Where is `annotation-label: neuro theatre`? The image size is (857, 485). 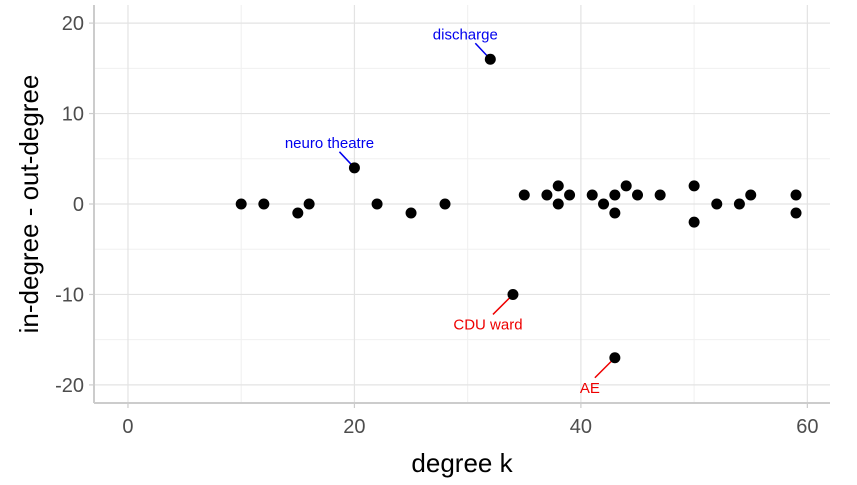
annotation-label: neuro theatre is located at coordinates (329, 143).